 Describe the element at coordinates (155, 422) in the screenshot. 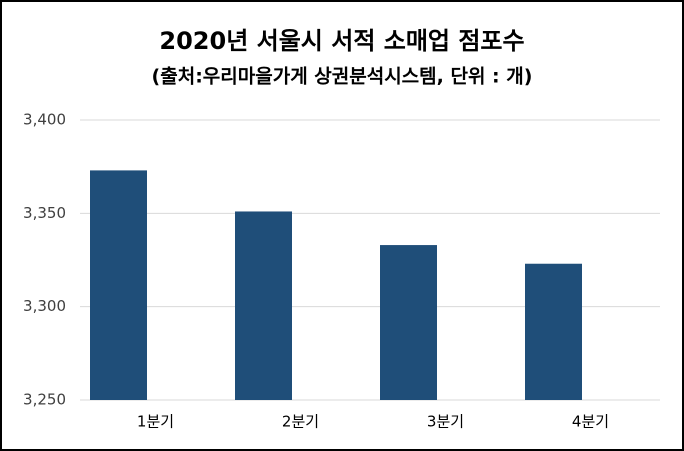

I see `x-tick-label: 1분기` at that location.